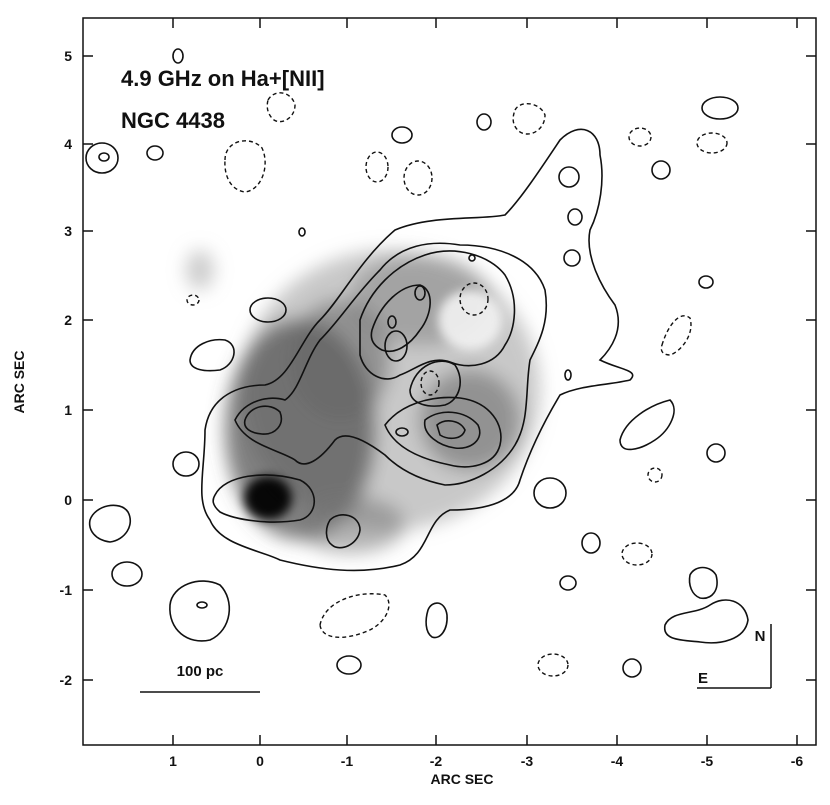 This screenshot has height=805, width=830. What do you see at coordinates (223, 78) in the screenshot?
I see `plot-title-line1: 4.9 GHz on Ha+[NII]` at bounding box center [223, 78].